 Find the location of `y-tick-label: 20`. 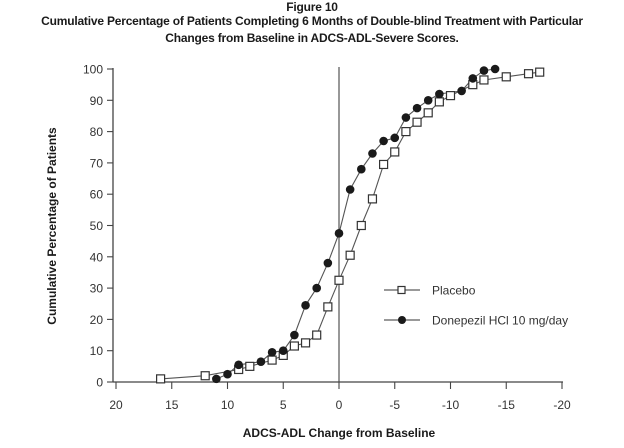

y-tick-label: 20 is located at coordinates (97, 320).